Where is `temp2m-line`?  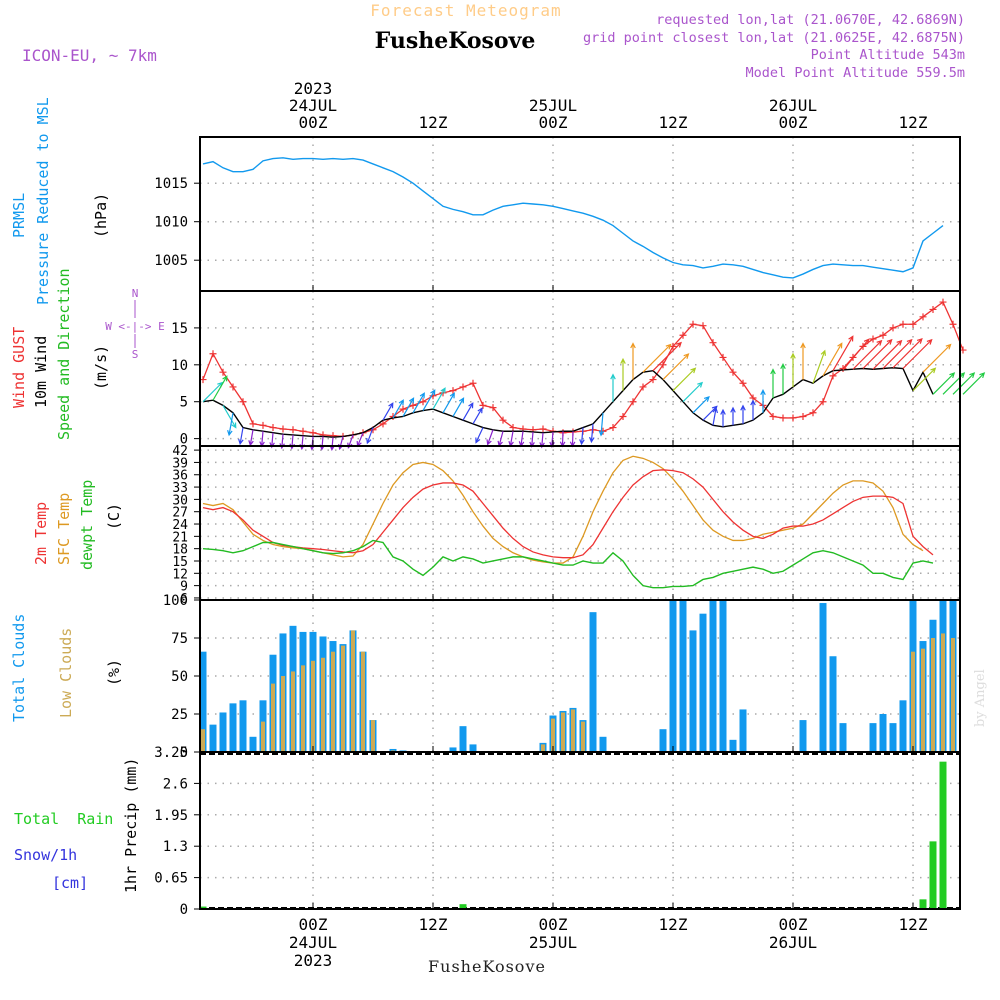
temp2m-line is located at coordinates (568, 514).